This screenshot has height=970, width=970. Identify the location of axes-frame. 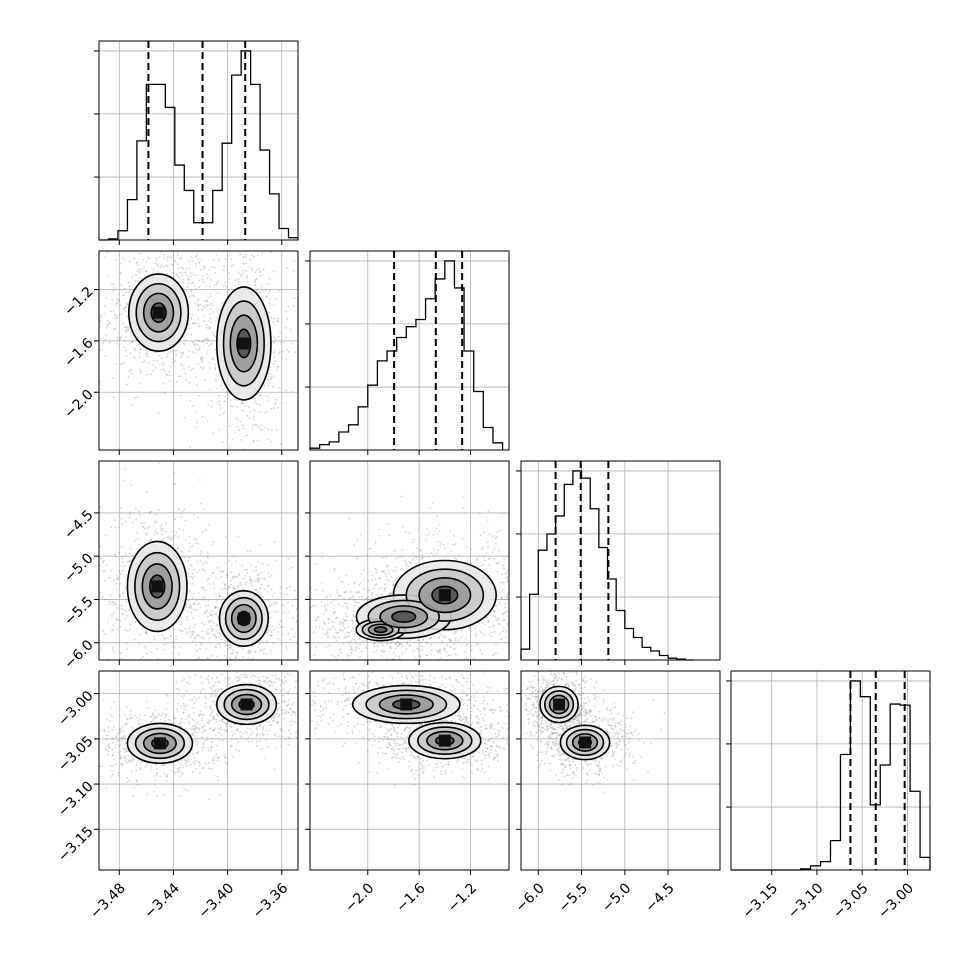
(198, 350).